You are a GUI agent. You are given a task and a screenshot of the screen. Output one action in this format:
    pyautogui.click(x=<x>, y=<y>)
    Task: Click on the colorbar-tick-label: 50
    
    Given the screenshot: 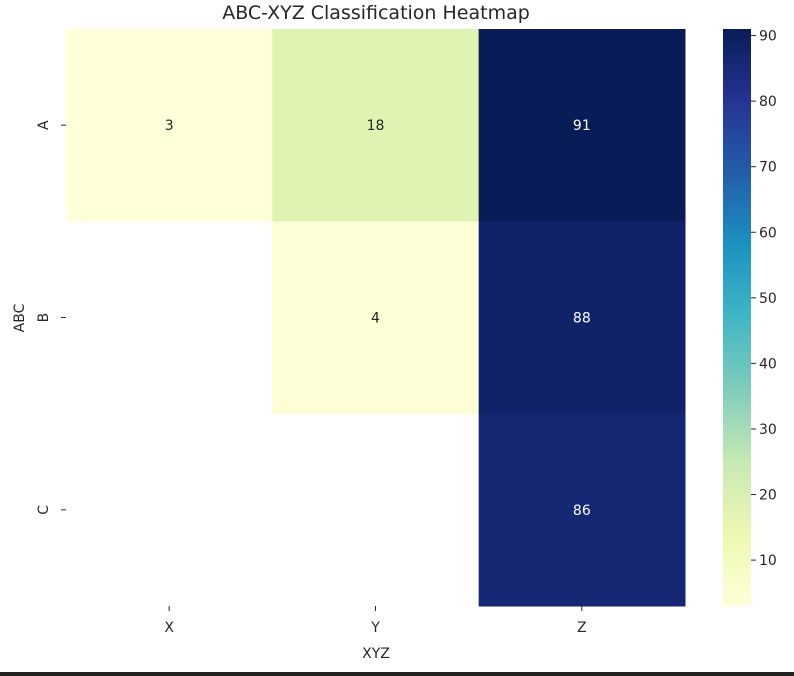 What is the action you would take?
    pyautogui.click(x=768, y=299)
    